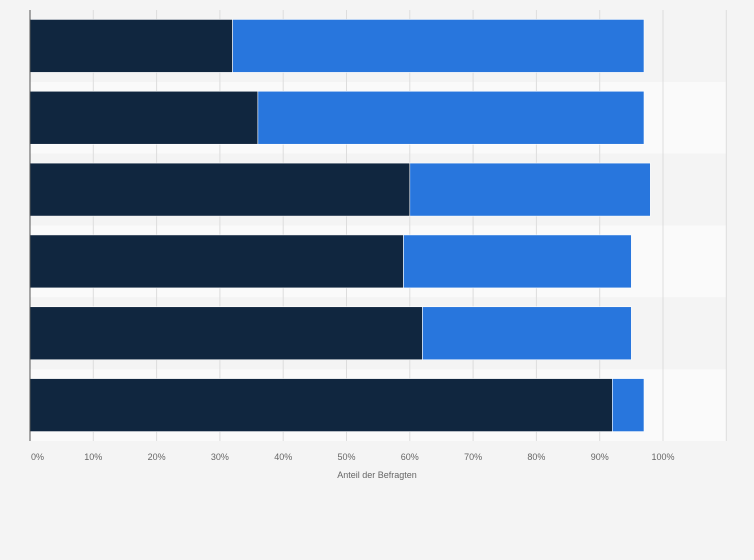 The image size is (754, 560). I want to click on x-tick-label: 20%, so click(157, 457).